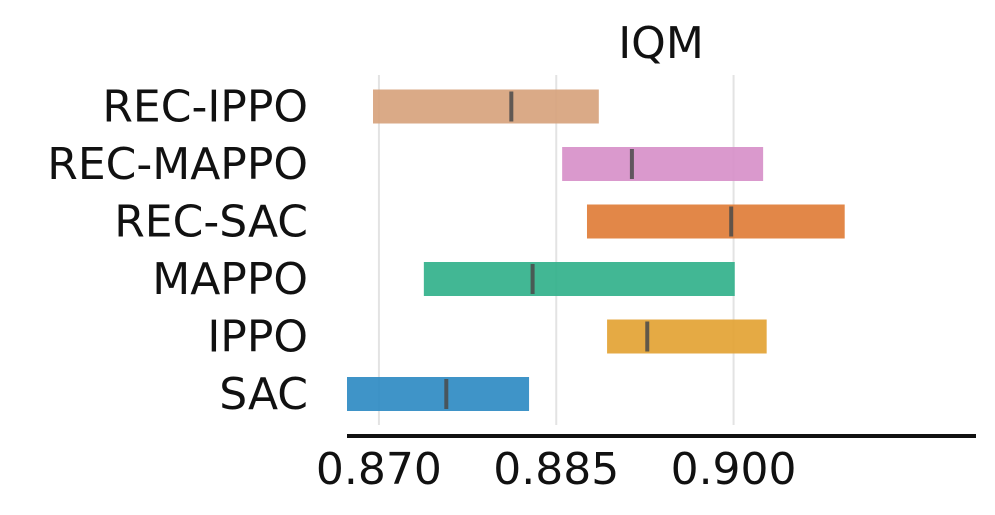 The width and height of the screenshot is (995, 515). What do you see at coordinates (211, 222) in the screenshot?
I see `y-tick-label-2: REC-SAC` at bounding box center [211, 222].